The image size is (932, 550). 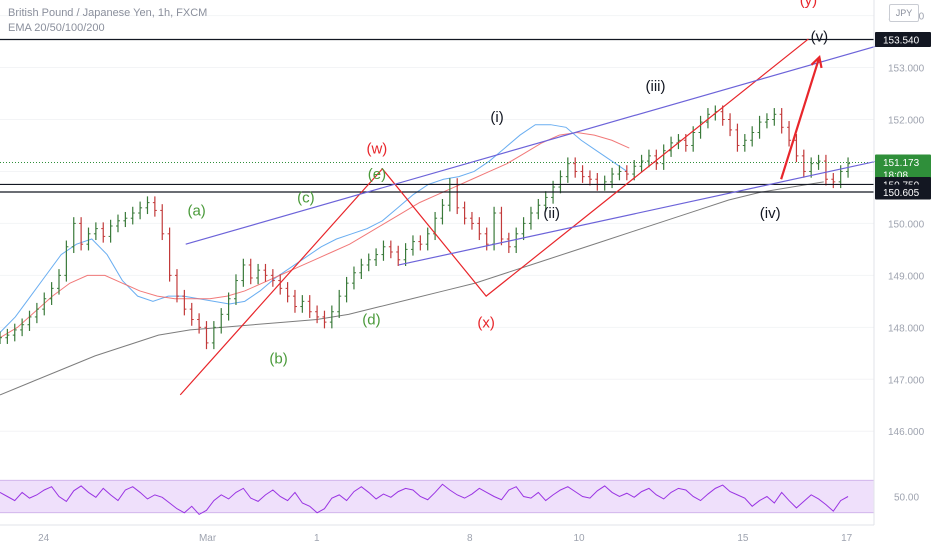 What do you see at coordinates (847, 538) in the screenshot?
I see `time-tick-label: 17` at bounding box center [847, 538].